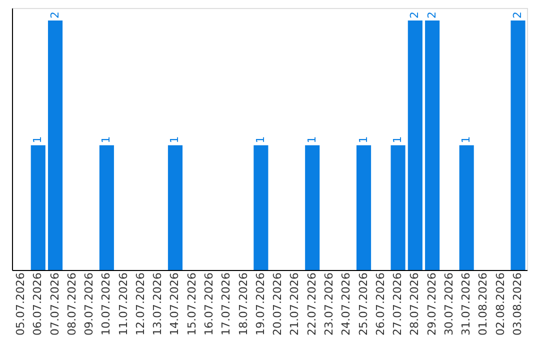  I want to click on x-tick-label: 07.07.2026, so click(55, 304).